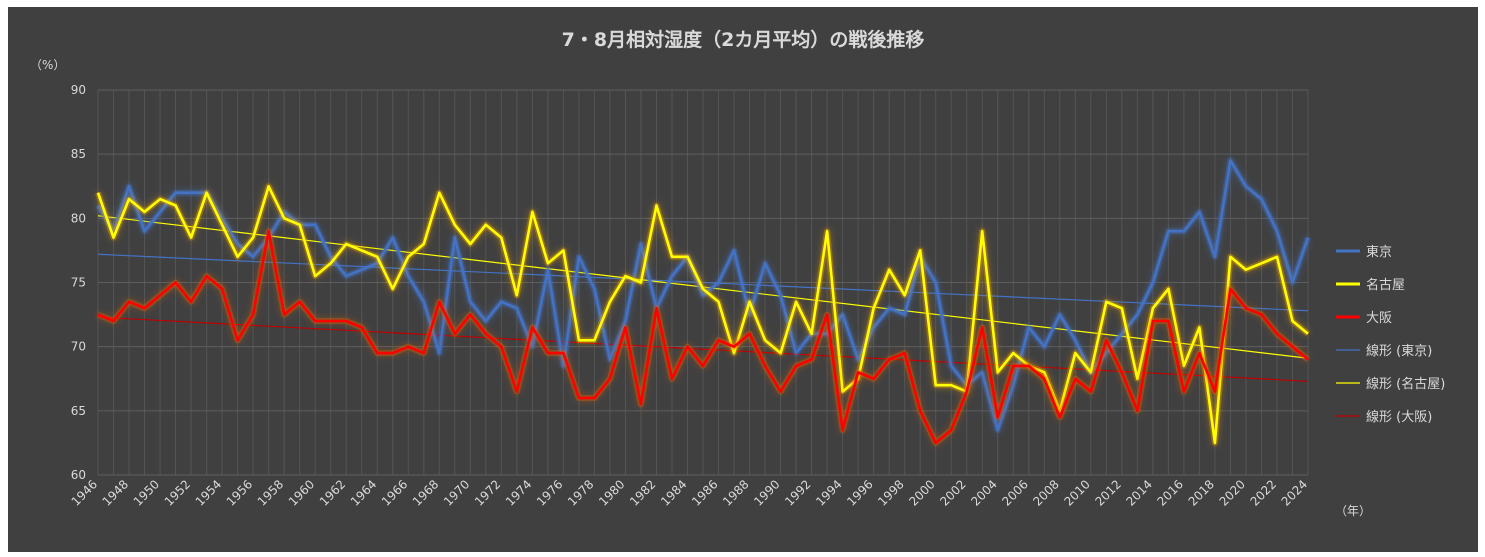 The height and width of the screenshot is (557, 1485). What do you see at coordinates (766, 492) in the screenshot?
I see `x-tick-label: 1990` at bounding box center [766, 492].